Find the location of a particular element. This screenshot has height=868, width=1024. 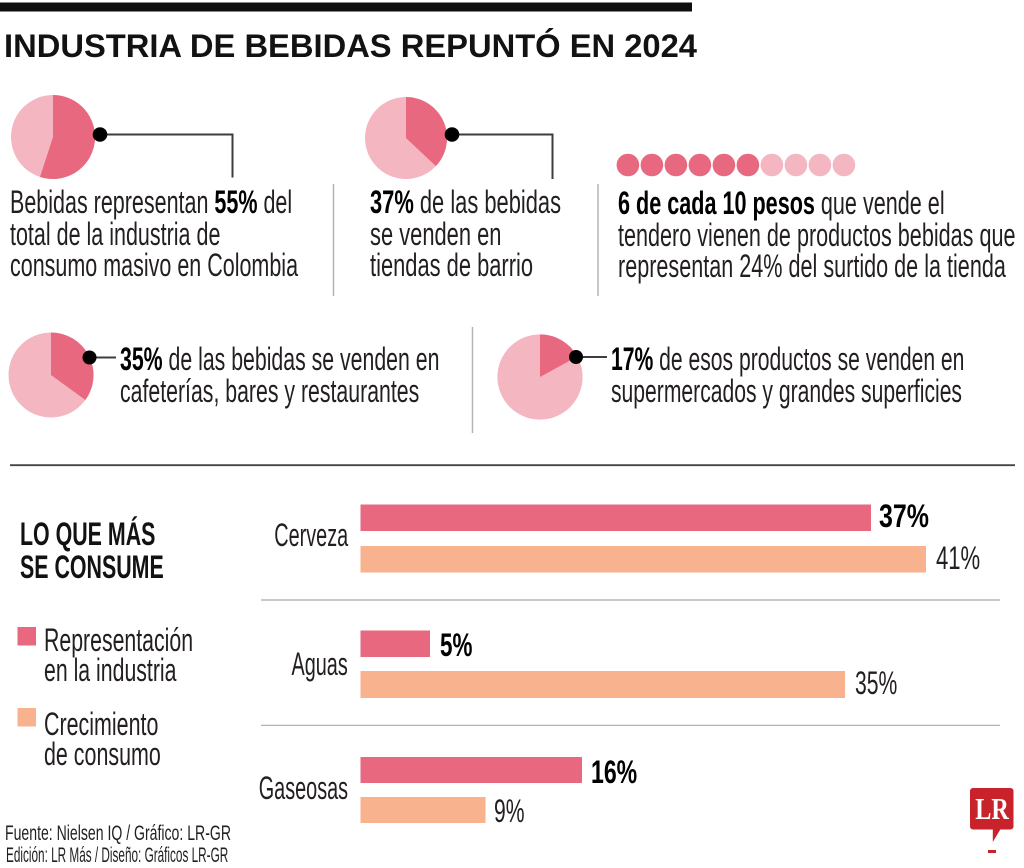

svg-text: LR is located at coordinates (992, 809).